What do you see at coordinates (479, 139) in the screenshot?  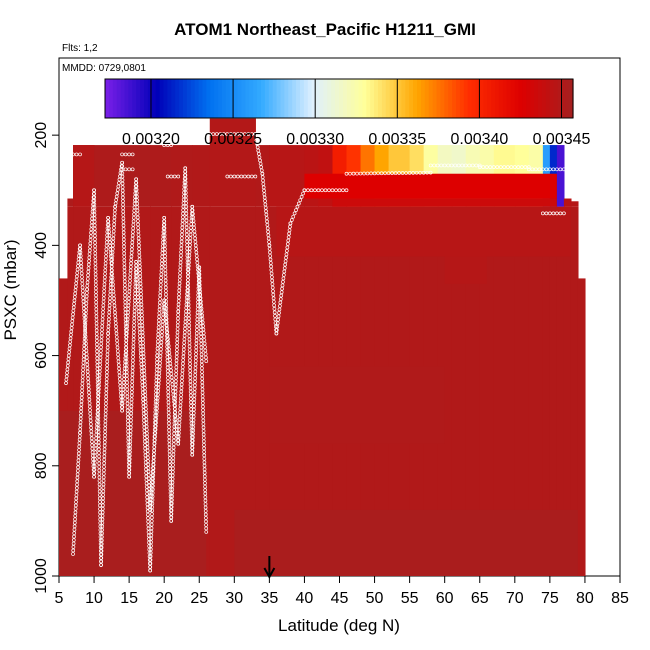 I see `colorbar-tick-label: 0.00340` at bounding box center [479, 139].